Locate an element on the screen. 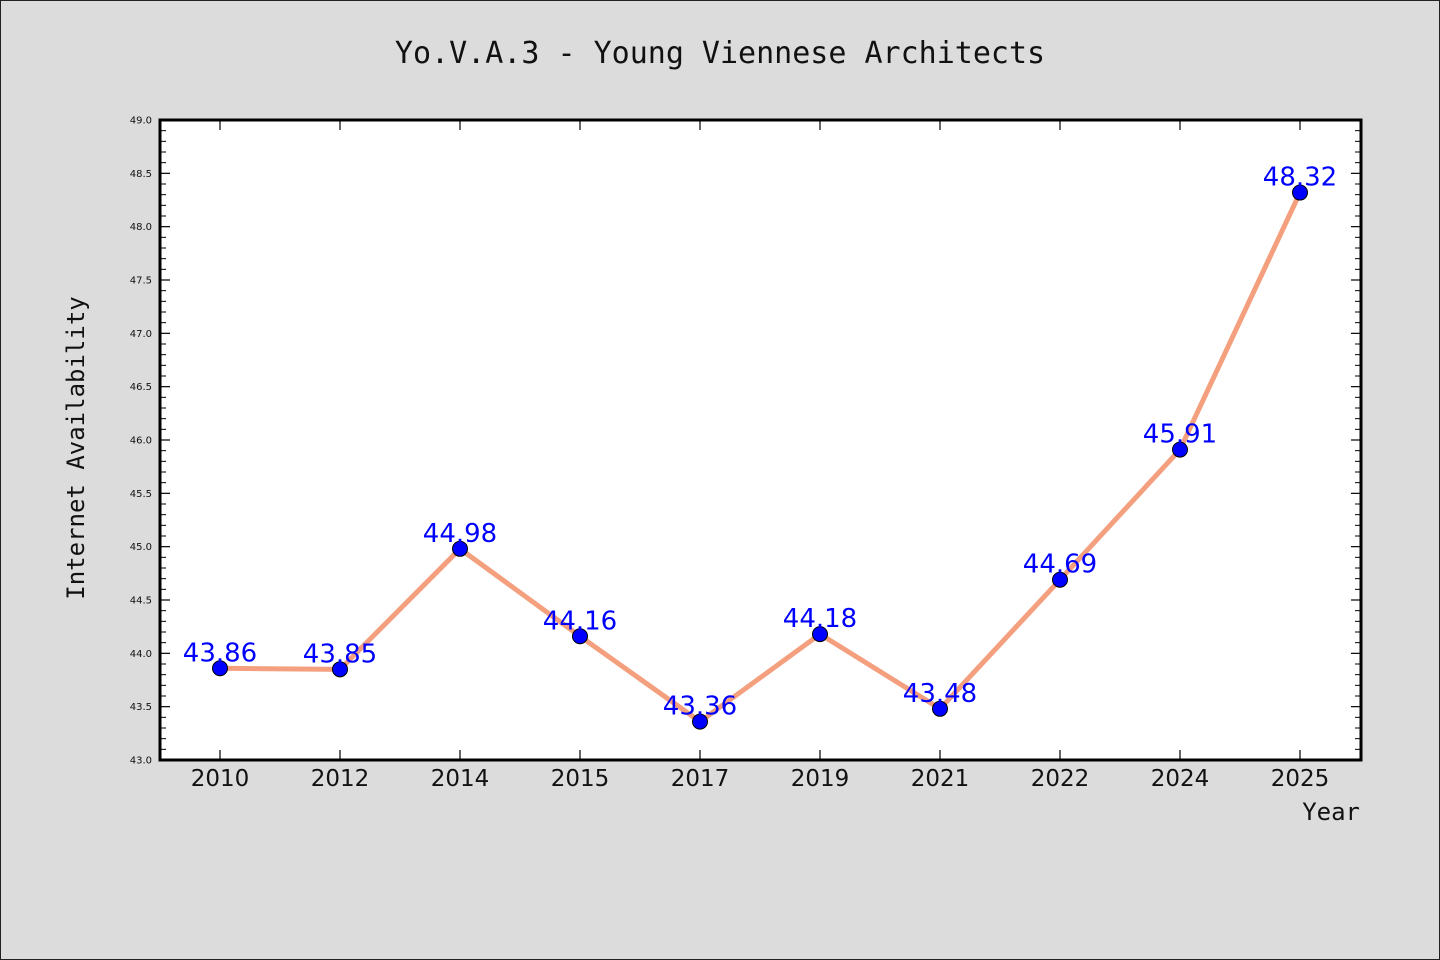 This screenshot has height=960, width=1440. y-tick-label: 43.0 is located at coordinates (141, 761).